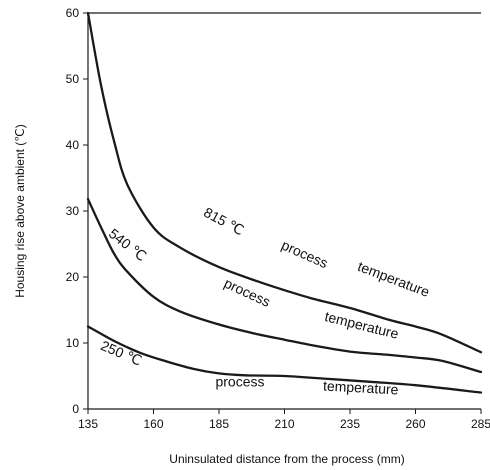 The height and width of the screenshot is (470, 490). I want to click on y-tick-label: 0, so click(75, 409).